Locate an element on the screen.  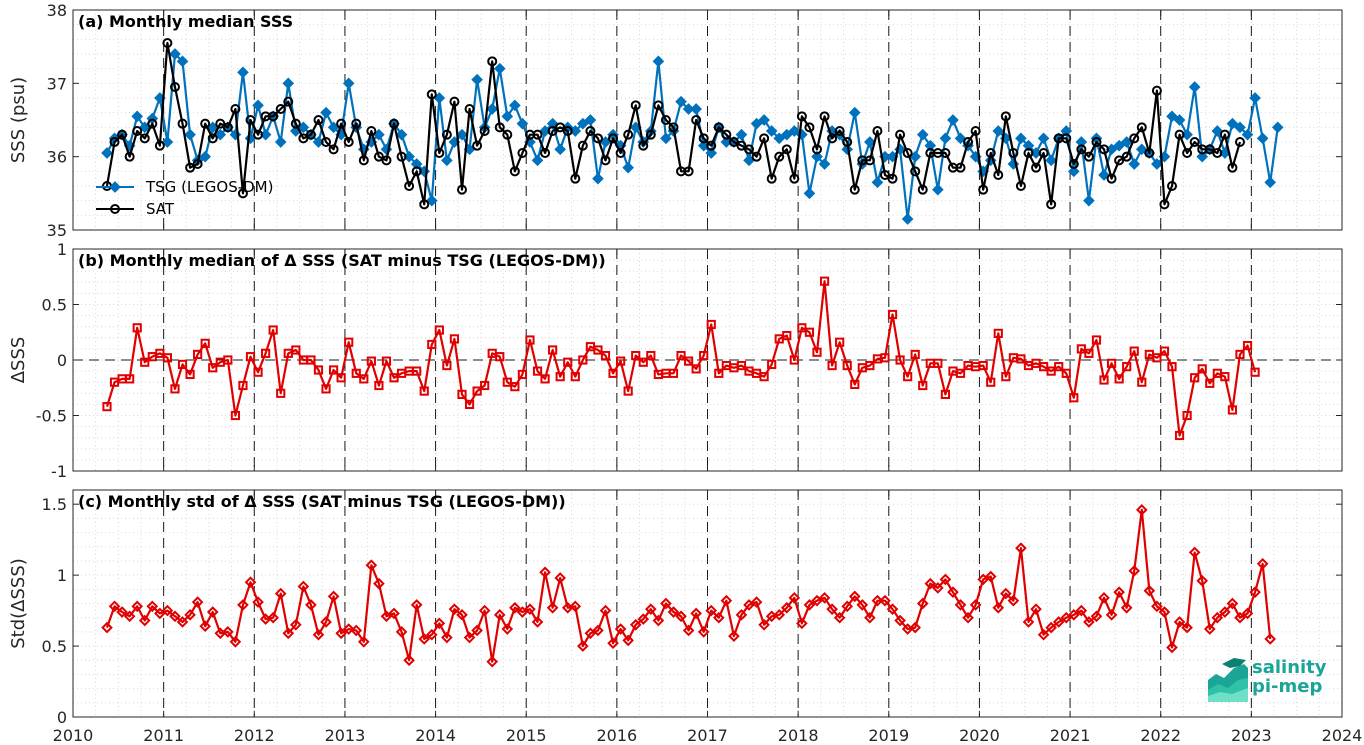
x-tick-label: 2021 is located at coordinates (1070, 735).